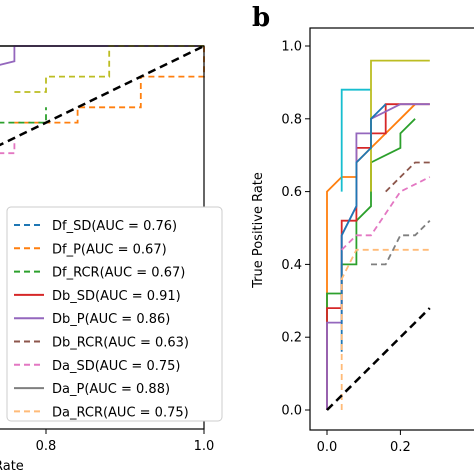 This screenshot has height=474, width=474. Describe the element at coordinates (125, 441) in the screenshot. I see `panel-a-x-ticks: 0.60.81.0` at that location.